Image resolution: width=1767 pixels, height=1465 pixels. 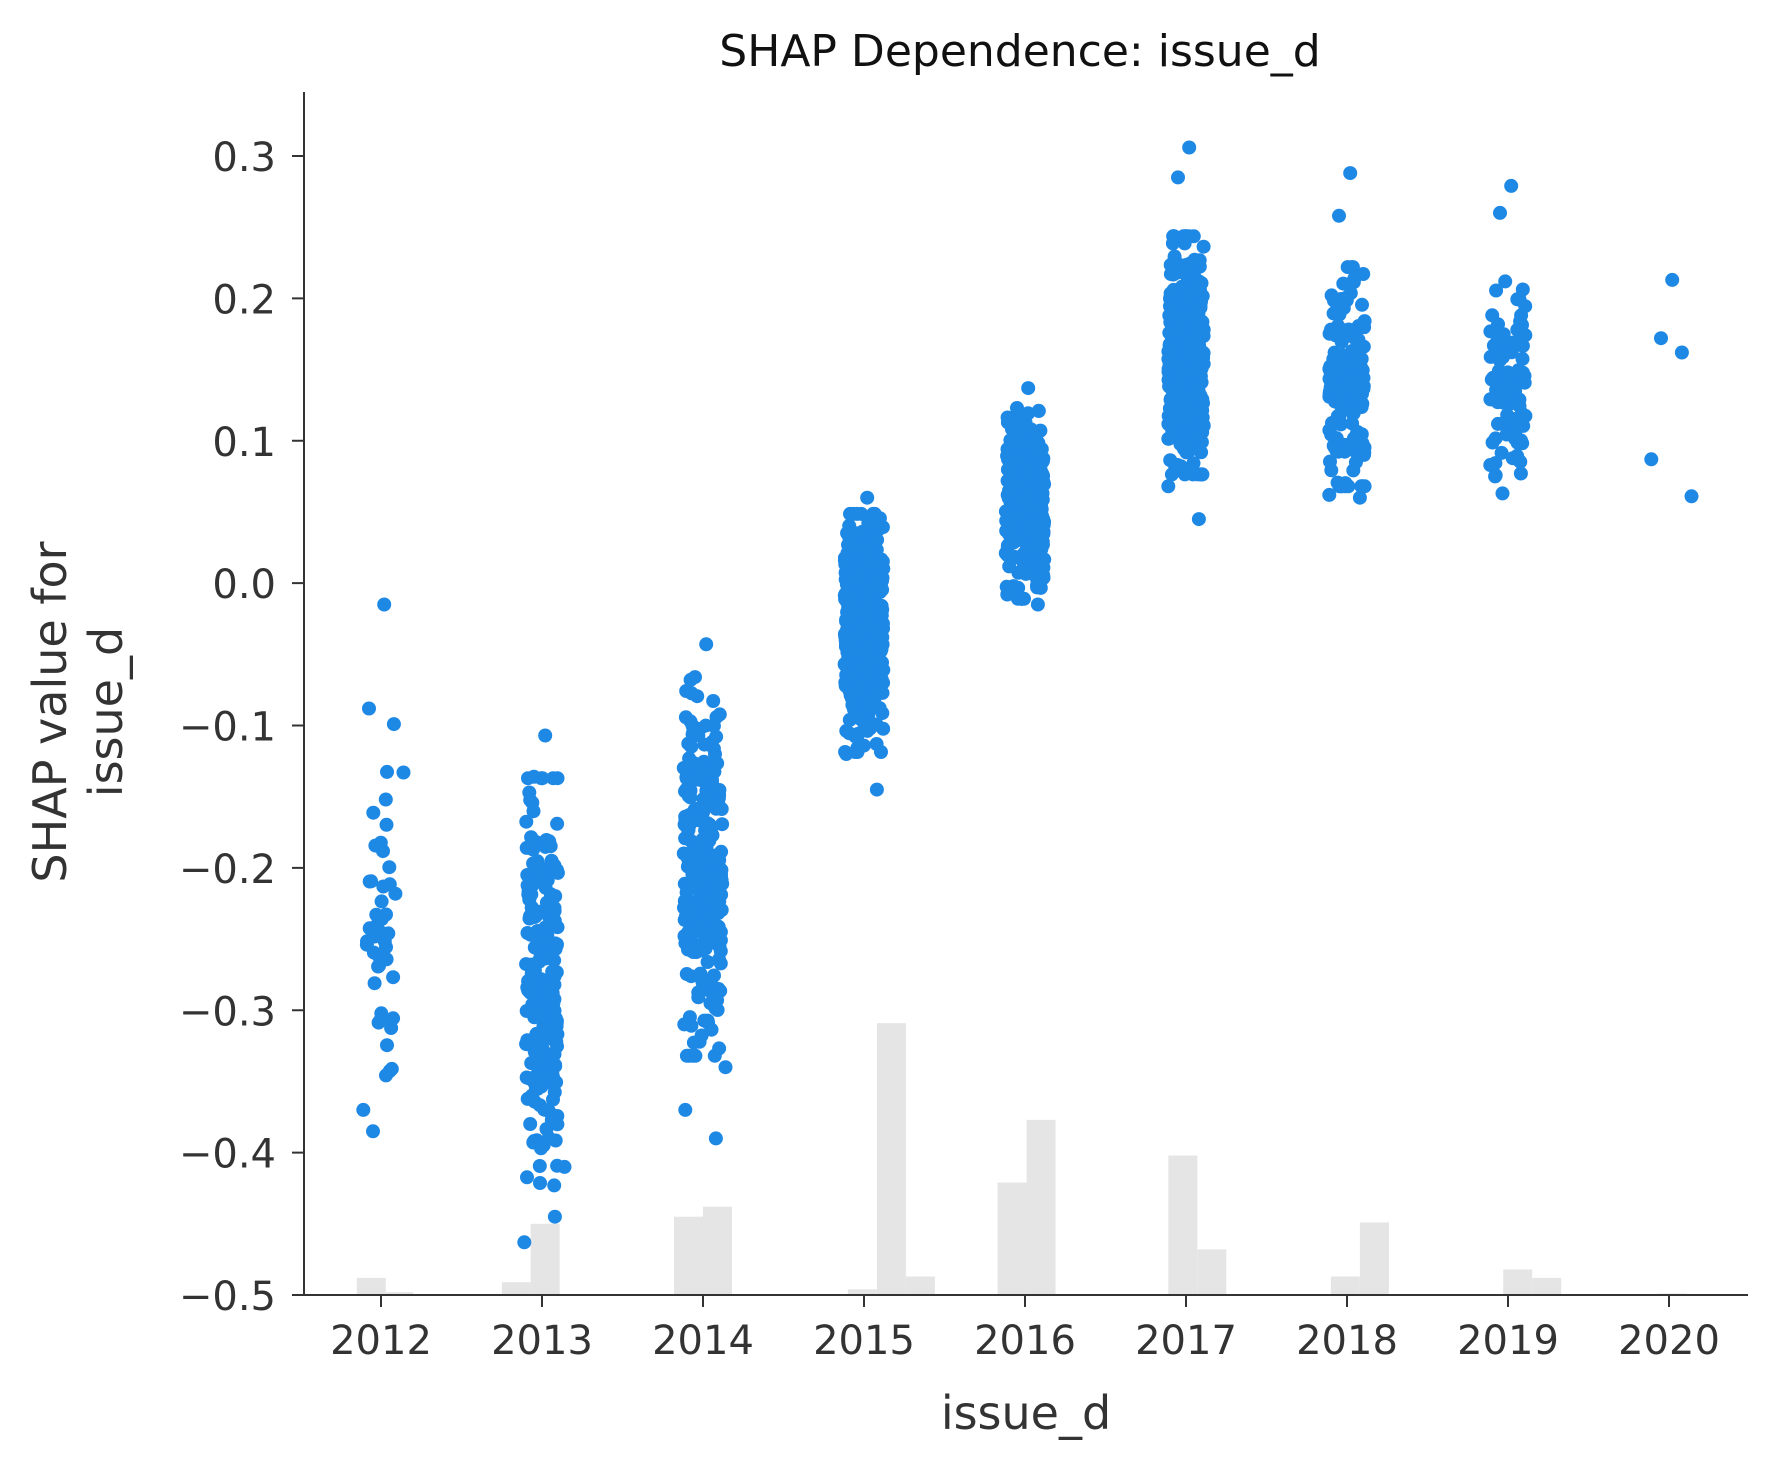 I want to click on y-tick-label: 0.3, so click(x=244, y=158).